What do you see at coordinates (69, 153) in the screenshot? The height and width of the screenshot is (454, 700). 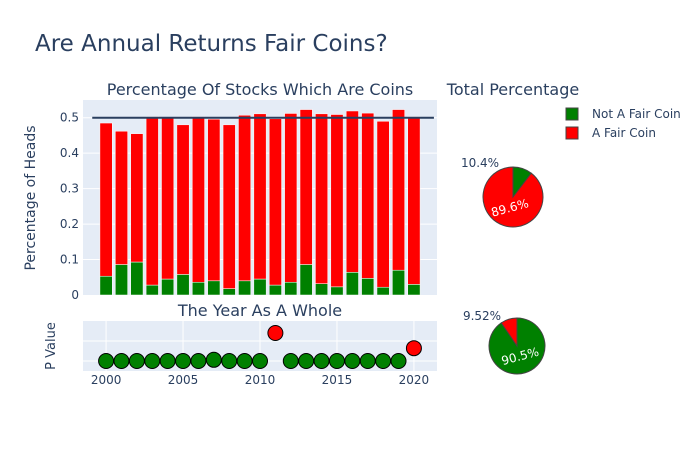 I see `bar-y-tick-label: 0.4` at bounding box center [69, 153].